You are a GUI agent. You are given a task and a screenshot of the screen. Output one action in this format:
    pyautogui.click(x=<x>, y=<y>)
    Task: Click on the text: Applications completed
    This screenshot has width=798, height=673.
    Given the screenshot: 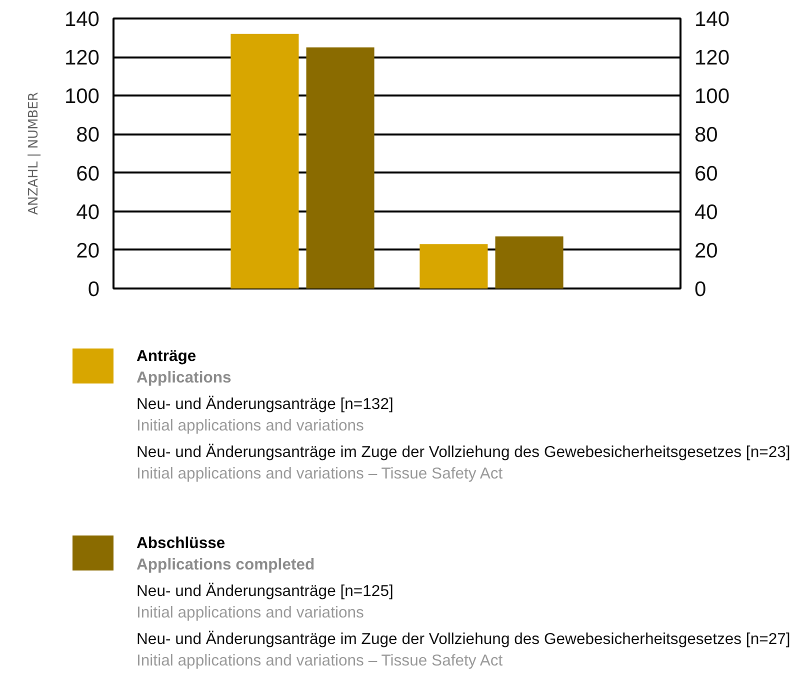 What is the action you would take?
    pyautogui.click(x=225, y=565)
    